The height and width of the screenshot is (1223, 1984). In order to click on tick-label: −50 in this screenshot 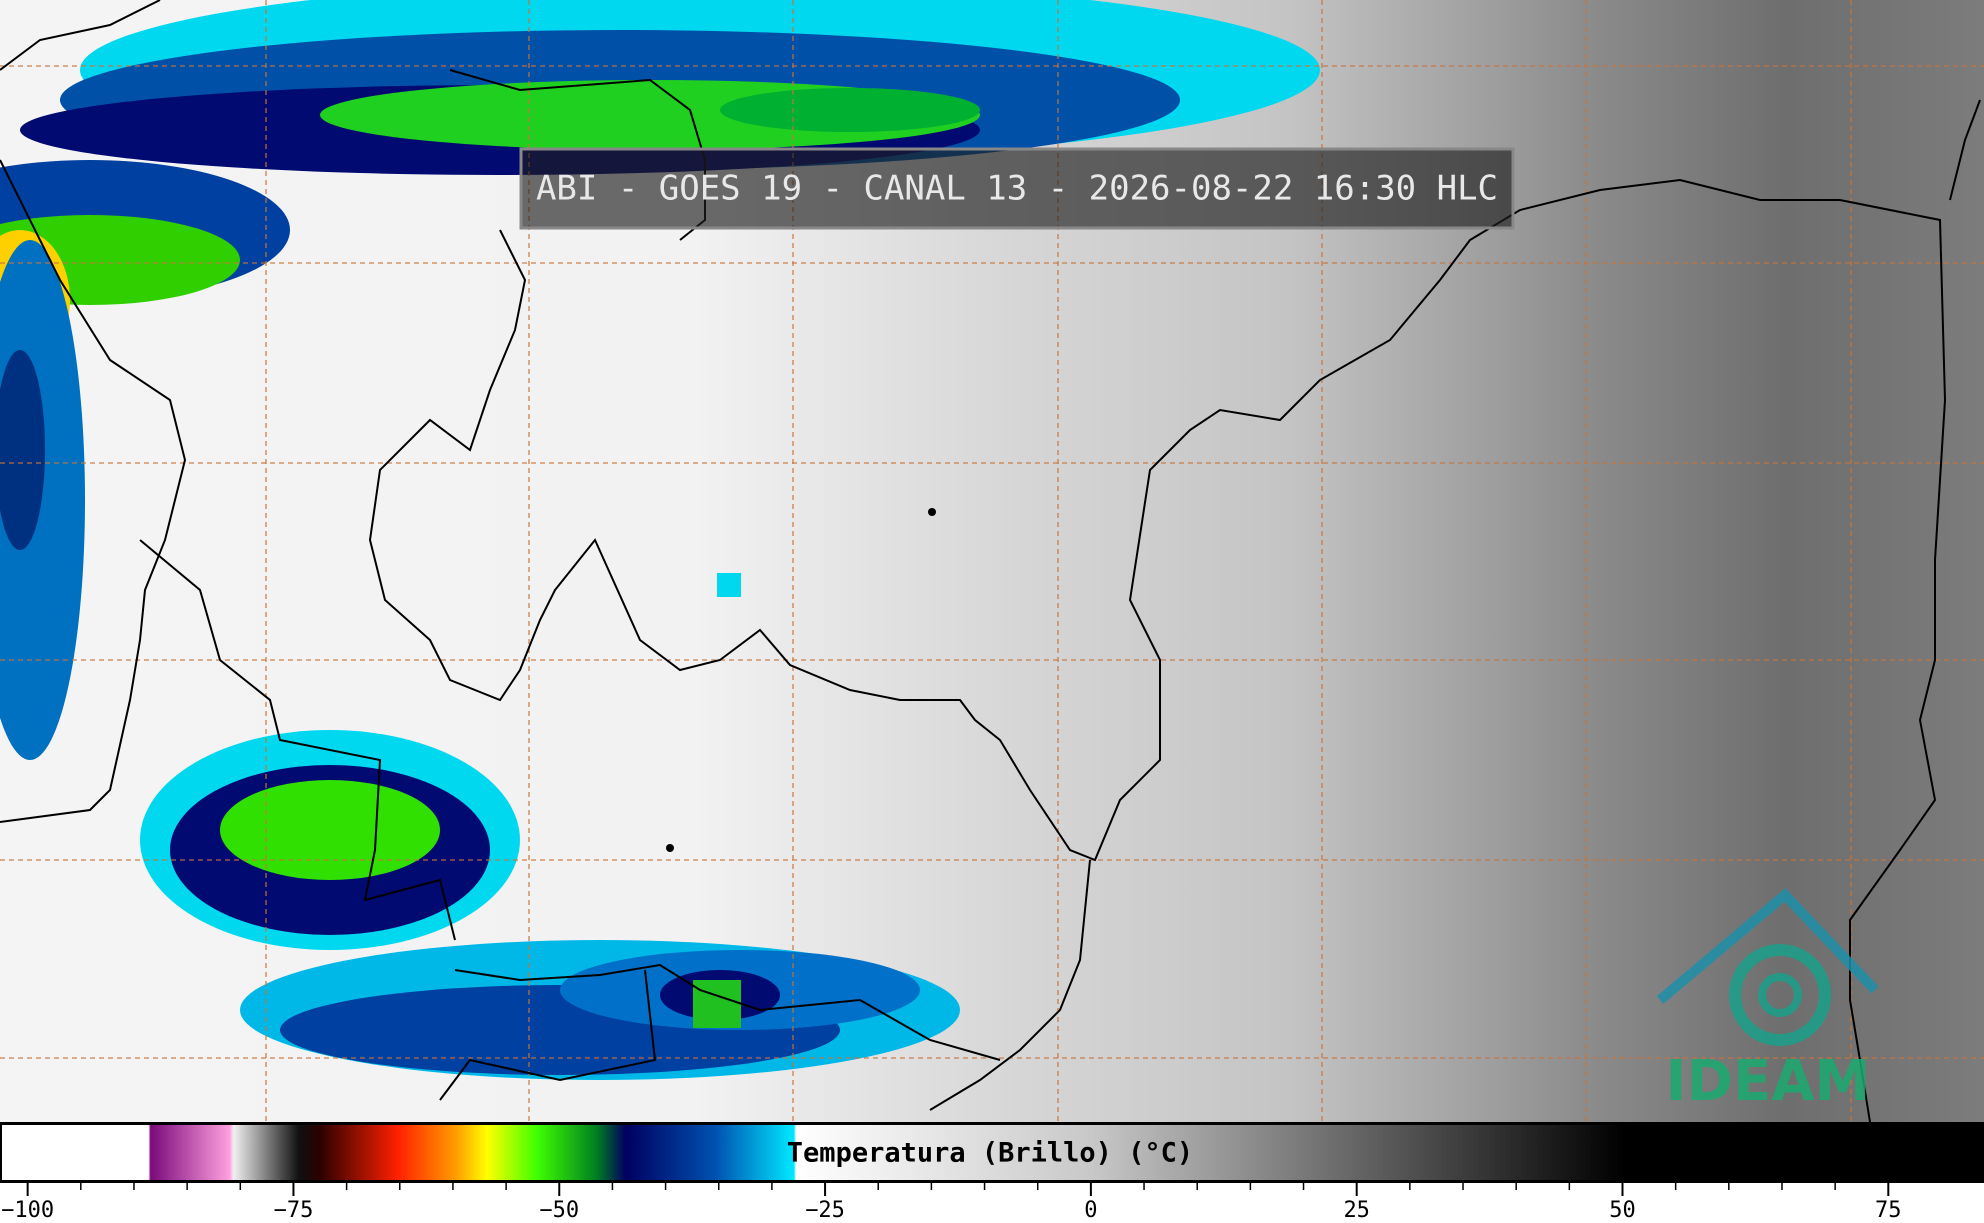, I will do `click(559, 1210)`.